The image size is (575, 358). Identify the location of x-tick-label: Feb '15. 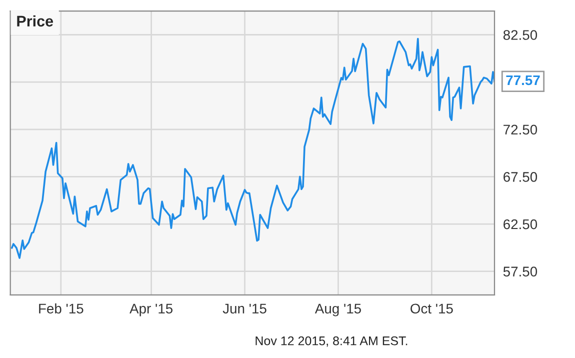
(61, 308).